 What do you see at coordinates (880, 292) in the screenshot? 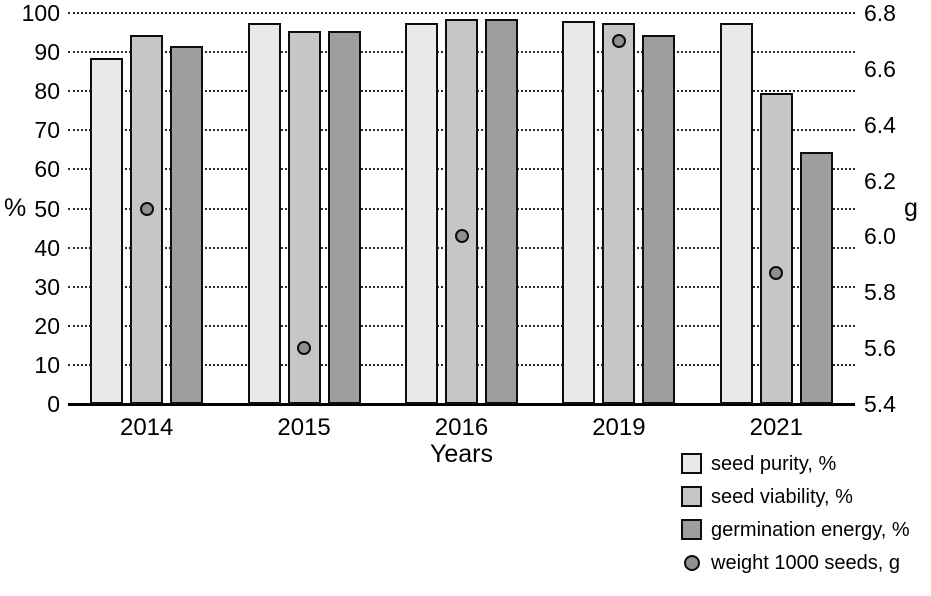
I see `right-axis-tick-label: 5.8` at bounding box center [880, 292].